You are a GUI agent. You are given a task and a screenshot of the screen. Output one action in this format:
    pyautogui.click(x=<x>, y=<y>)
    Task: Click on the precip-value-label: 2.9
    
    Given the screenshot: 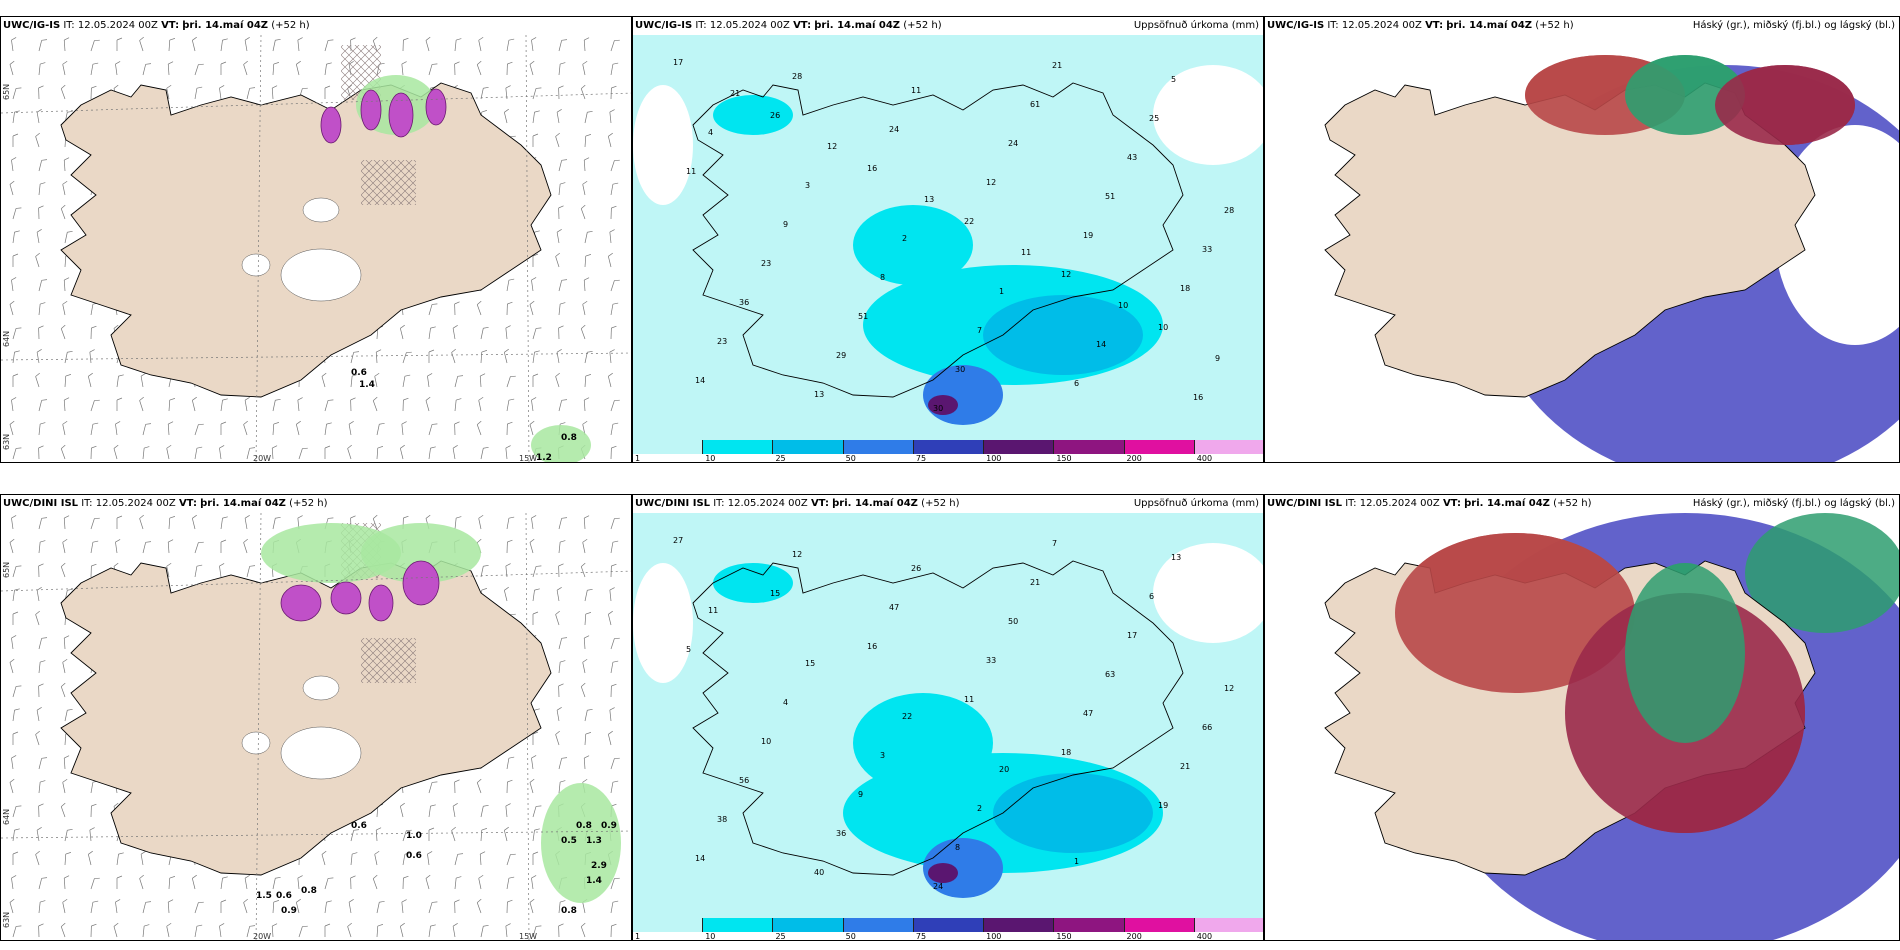 What is the action you would take?
    pyautogui.click(x=599, y=866)
    